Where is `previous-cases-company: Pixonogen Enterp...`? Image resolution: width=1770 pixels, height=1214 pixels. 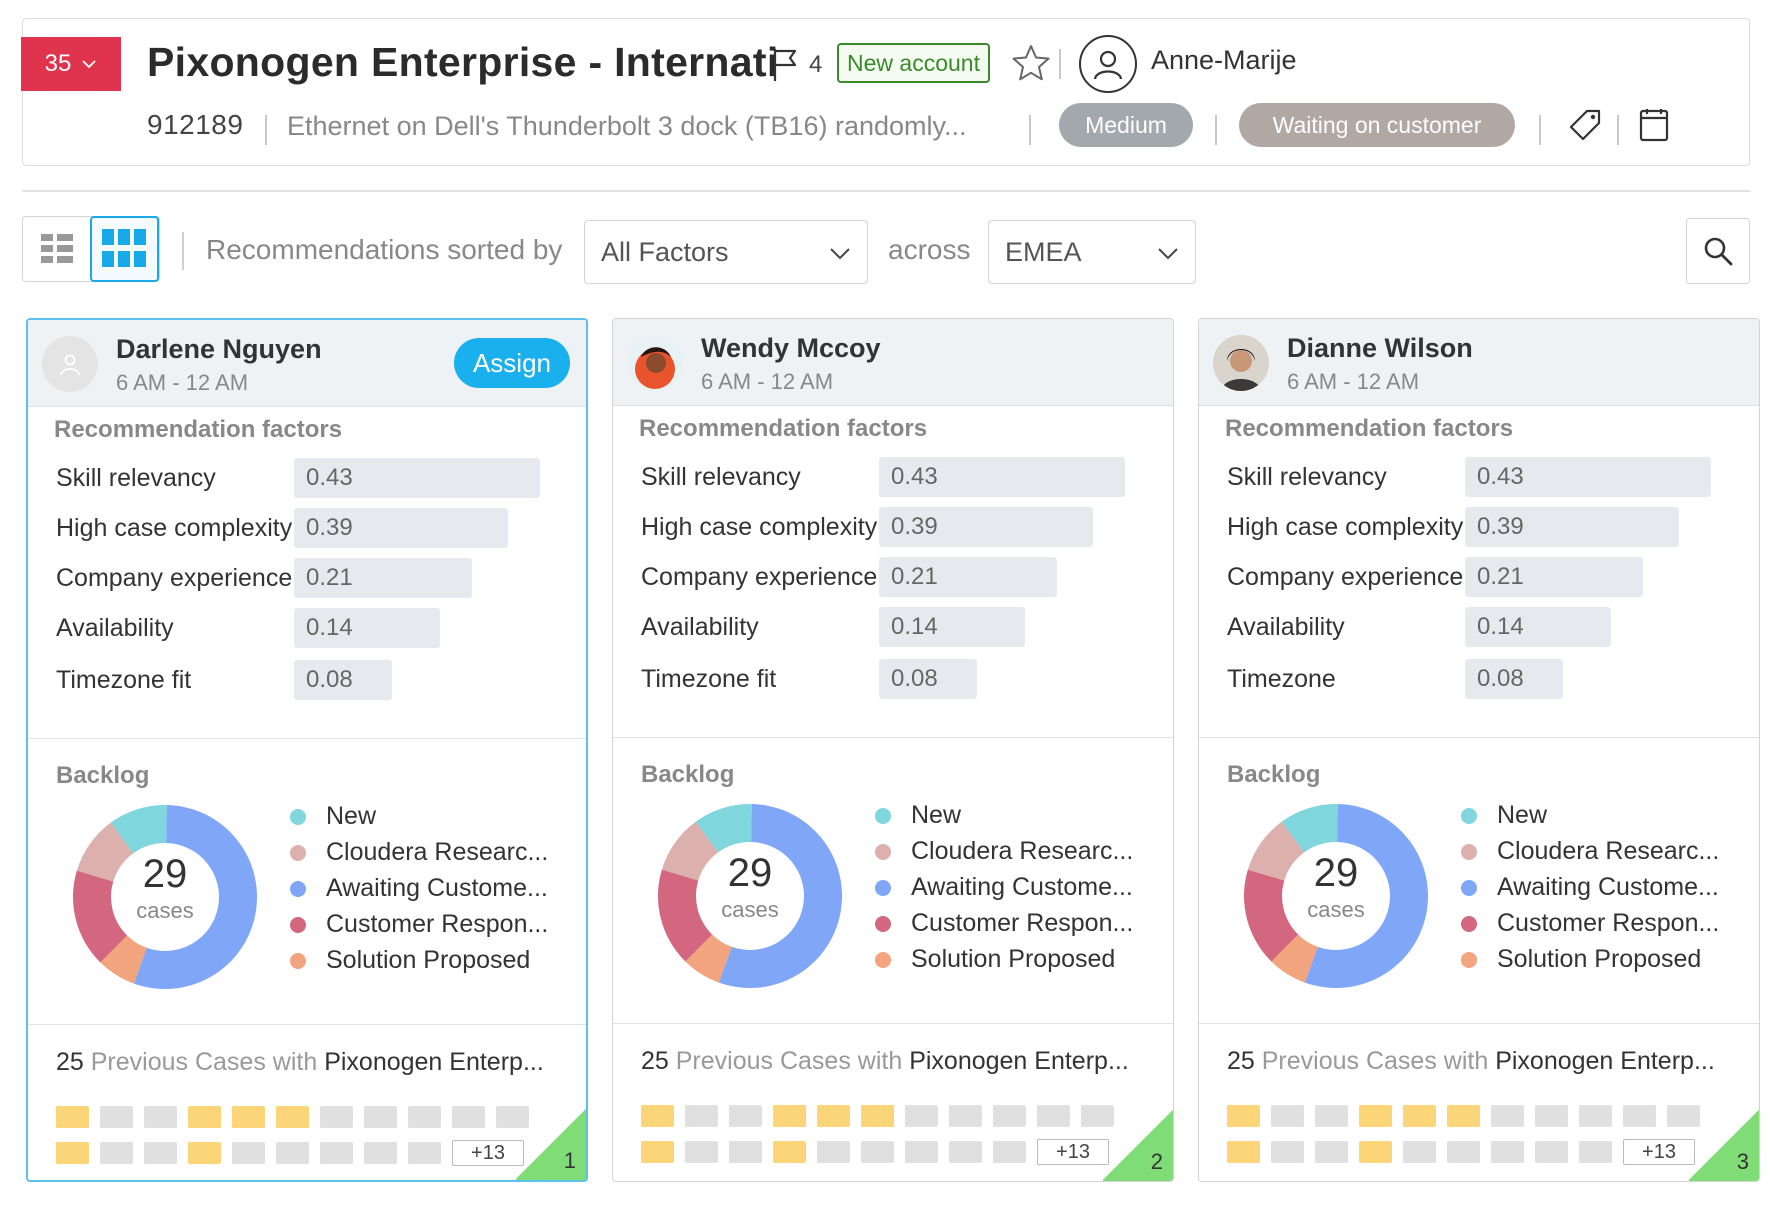
previous-cases-company: Pixonogen Enterp... is located at coordinates (434, 1062).